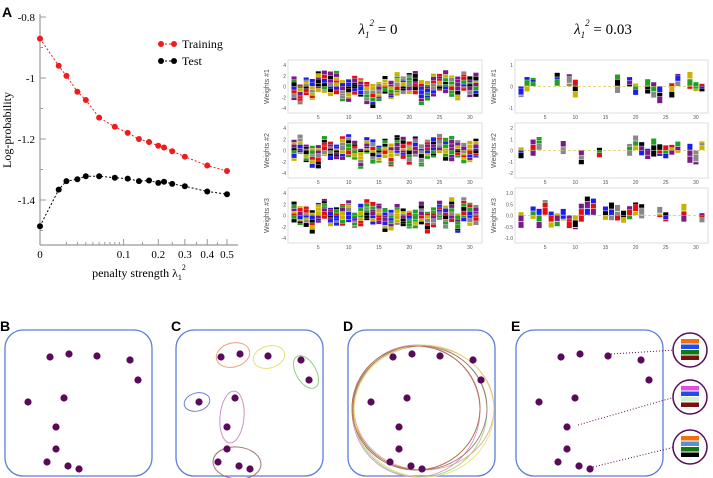  Describe the element at coordinates (149, 142) in the screenshot. I see `data-point-training` at that location.